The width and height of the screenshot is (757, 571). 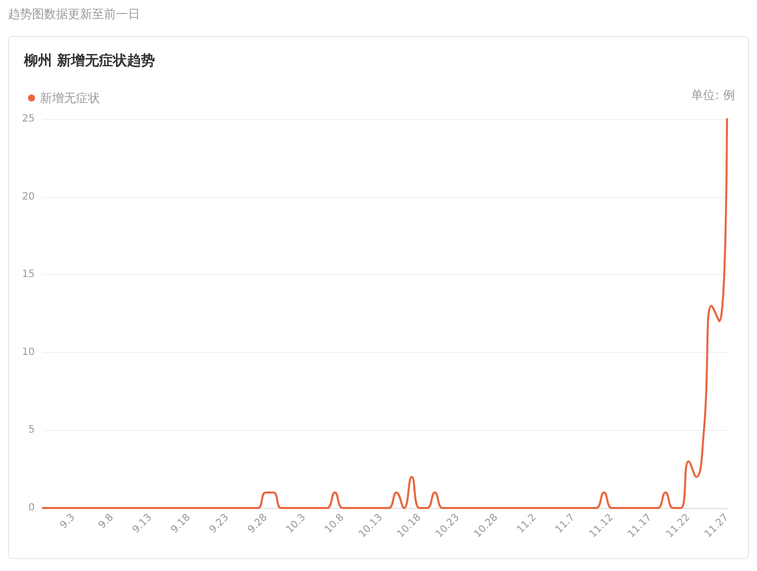 What do you see at coordinates (89, 60) in the screenshot?
I see `chart-title: 柳州 新增无症状趋势` at bounding box center [89, 60].